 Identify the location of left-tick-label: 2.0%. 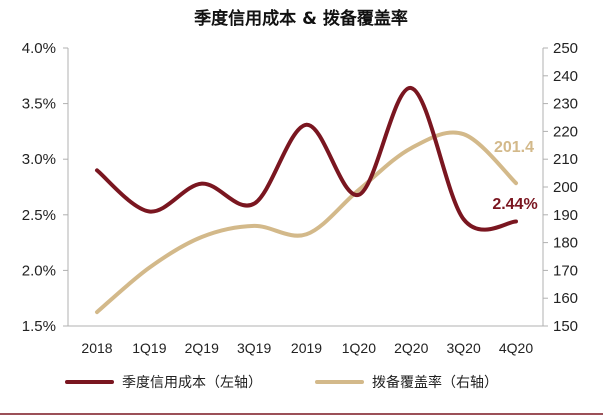
(39, 270).